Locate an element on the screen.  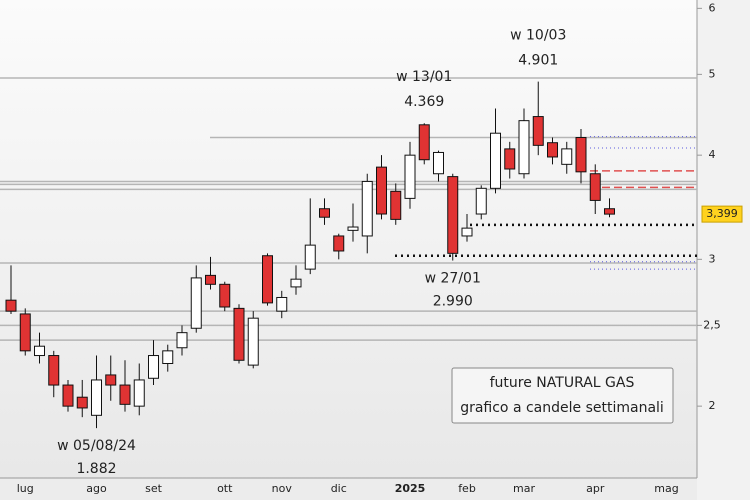
y-axis-area is located at coordinates (723, 250).